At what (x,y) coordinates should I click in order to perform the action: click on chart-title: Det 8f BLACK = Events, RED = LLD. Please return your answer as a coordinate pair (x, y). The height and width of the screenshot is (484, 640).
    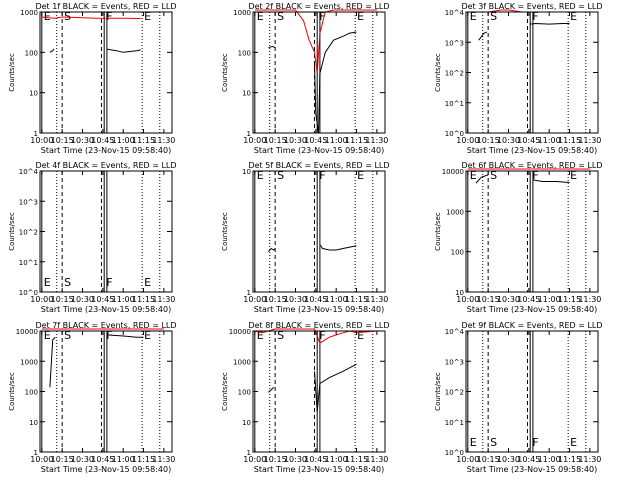
    Looking at the image, I should click on (318, 325).